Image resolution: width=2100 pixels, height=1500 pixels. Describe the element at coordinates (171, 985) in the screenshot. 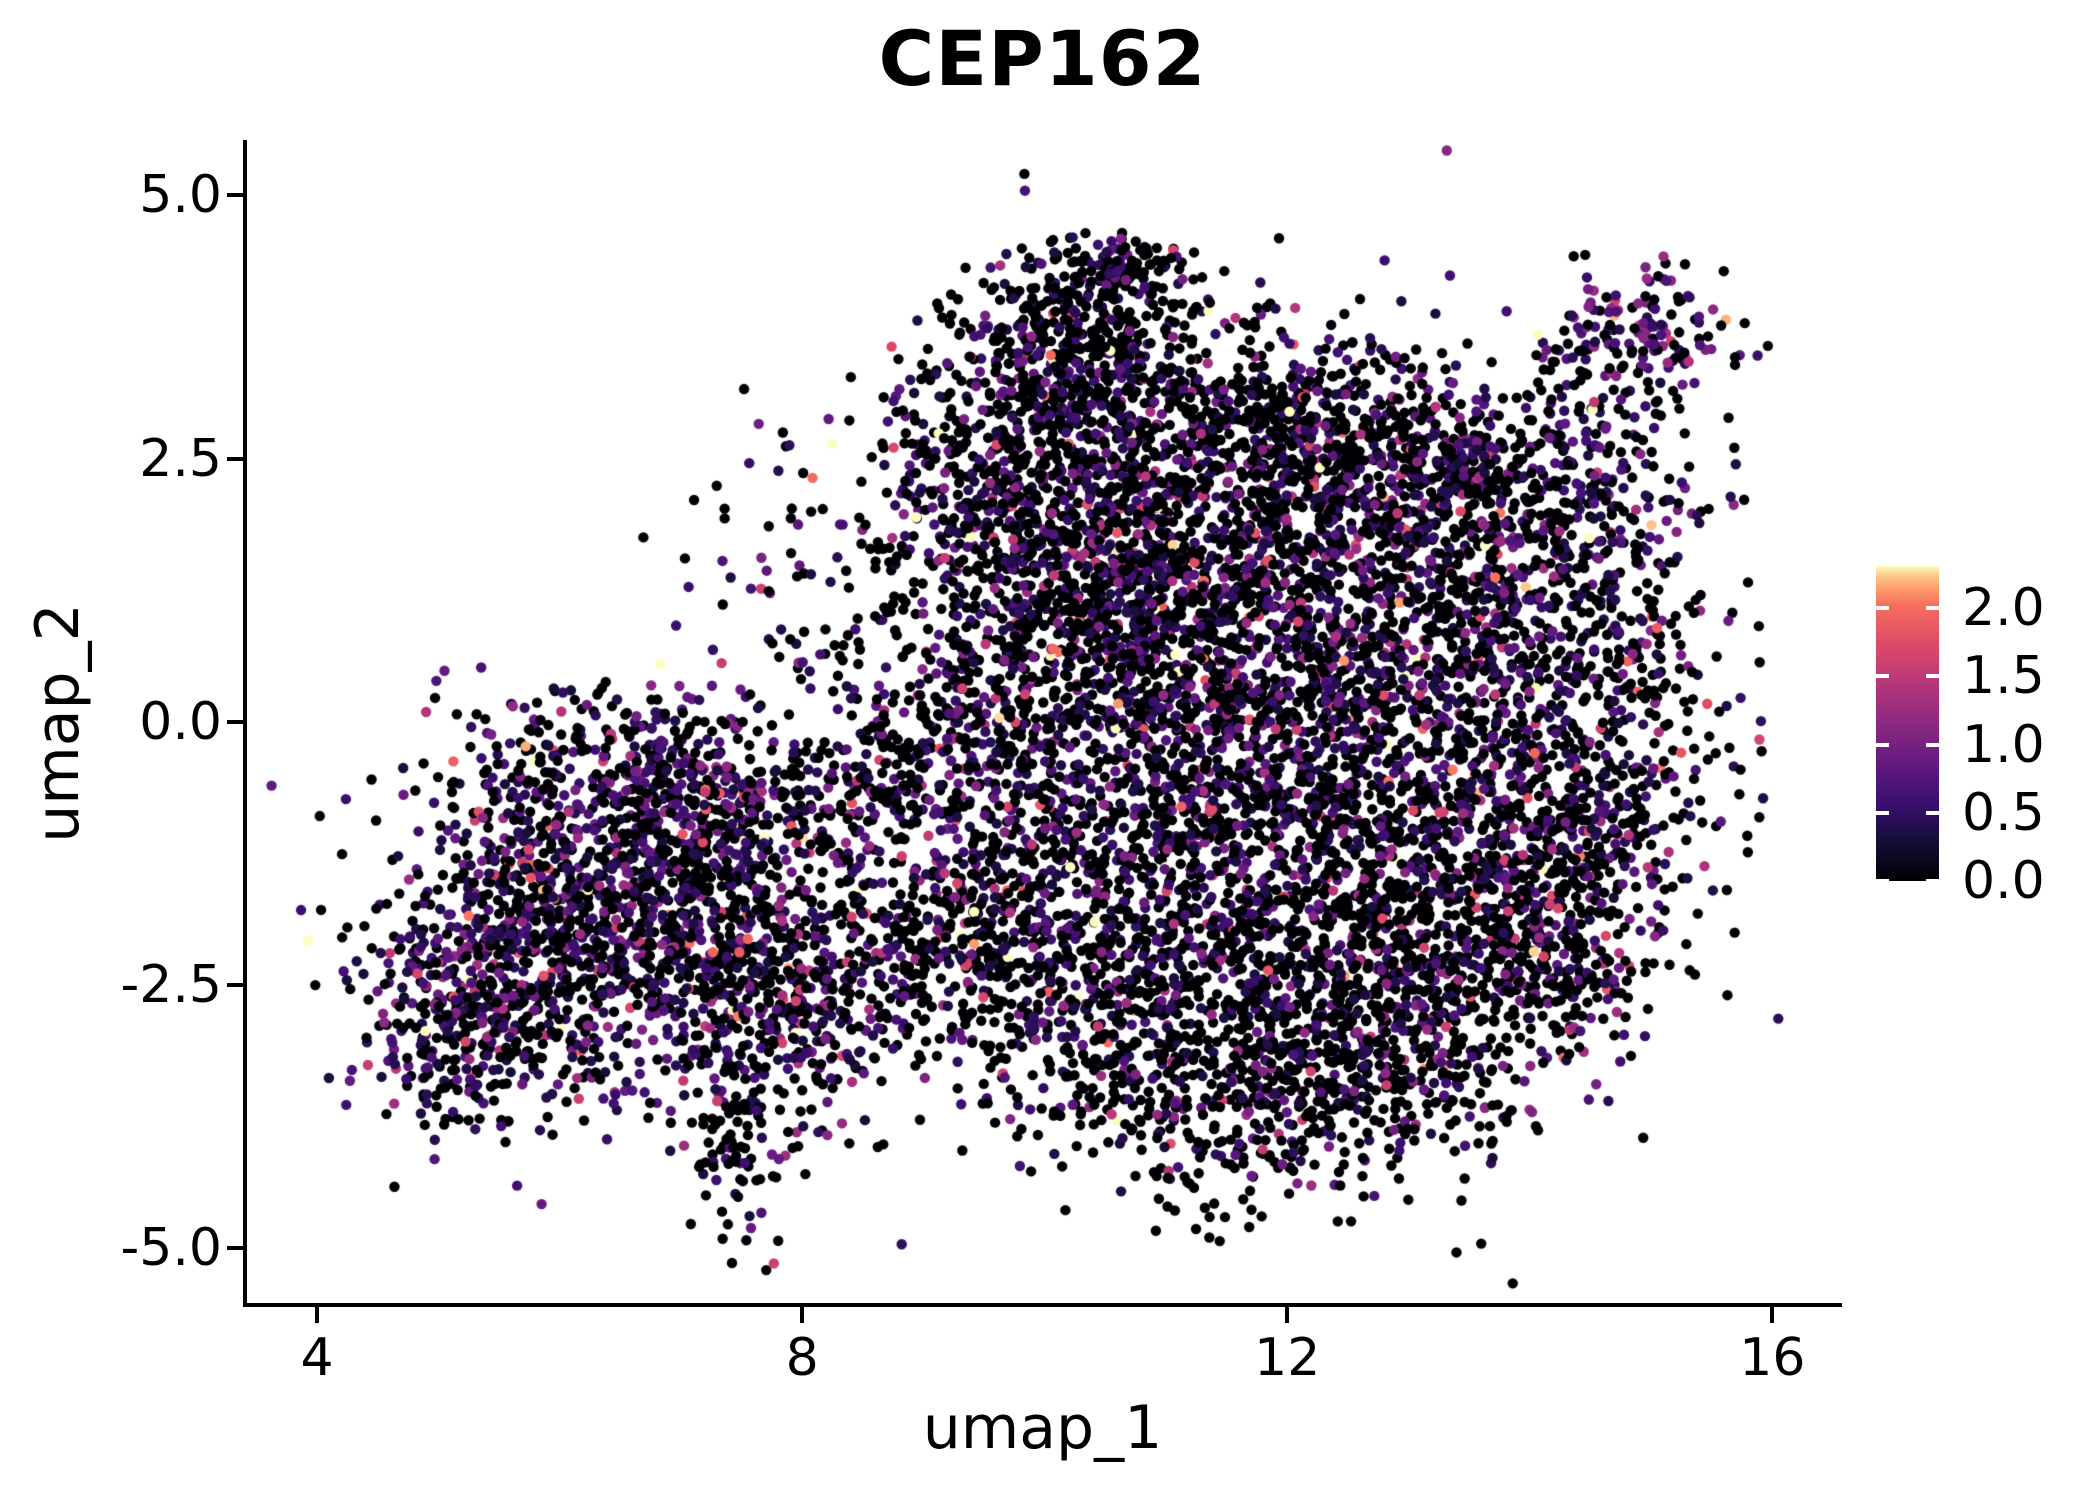

I see `y-tick-label: -2.5` at that location.